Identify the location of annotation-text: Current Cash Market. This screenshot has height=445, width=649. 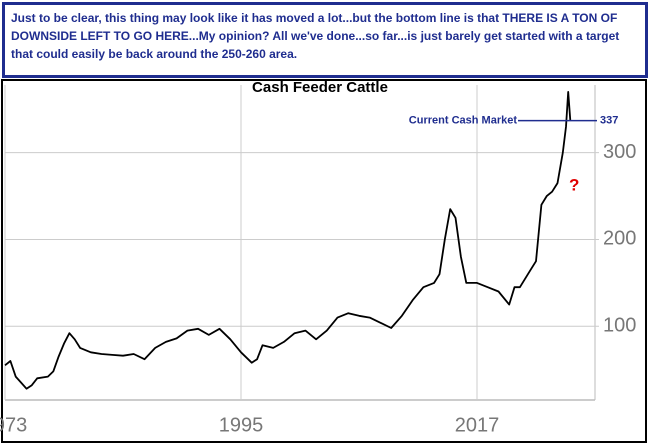
(463, 120).